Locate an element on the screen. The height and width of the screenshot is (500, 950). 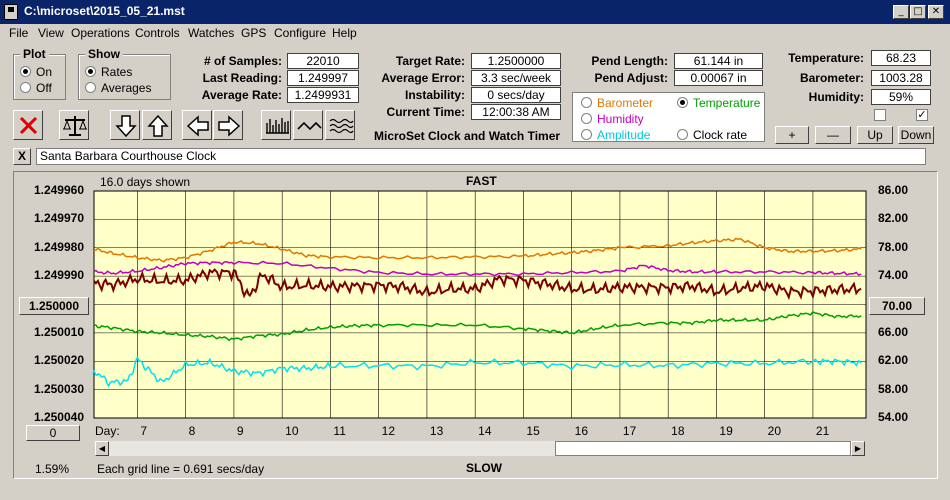
temperature-option-label: Temperature is located at coordinates (727, 103).